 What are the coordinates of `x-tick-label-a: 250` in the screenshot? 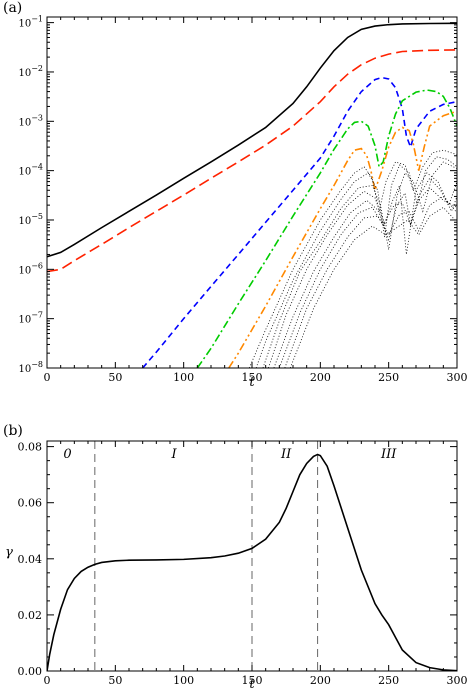 It's located at (388, 377).